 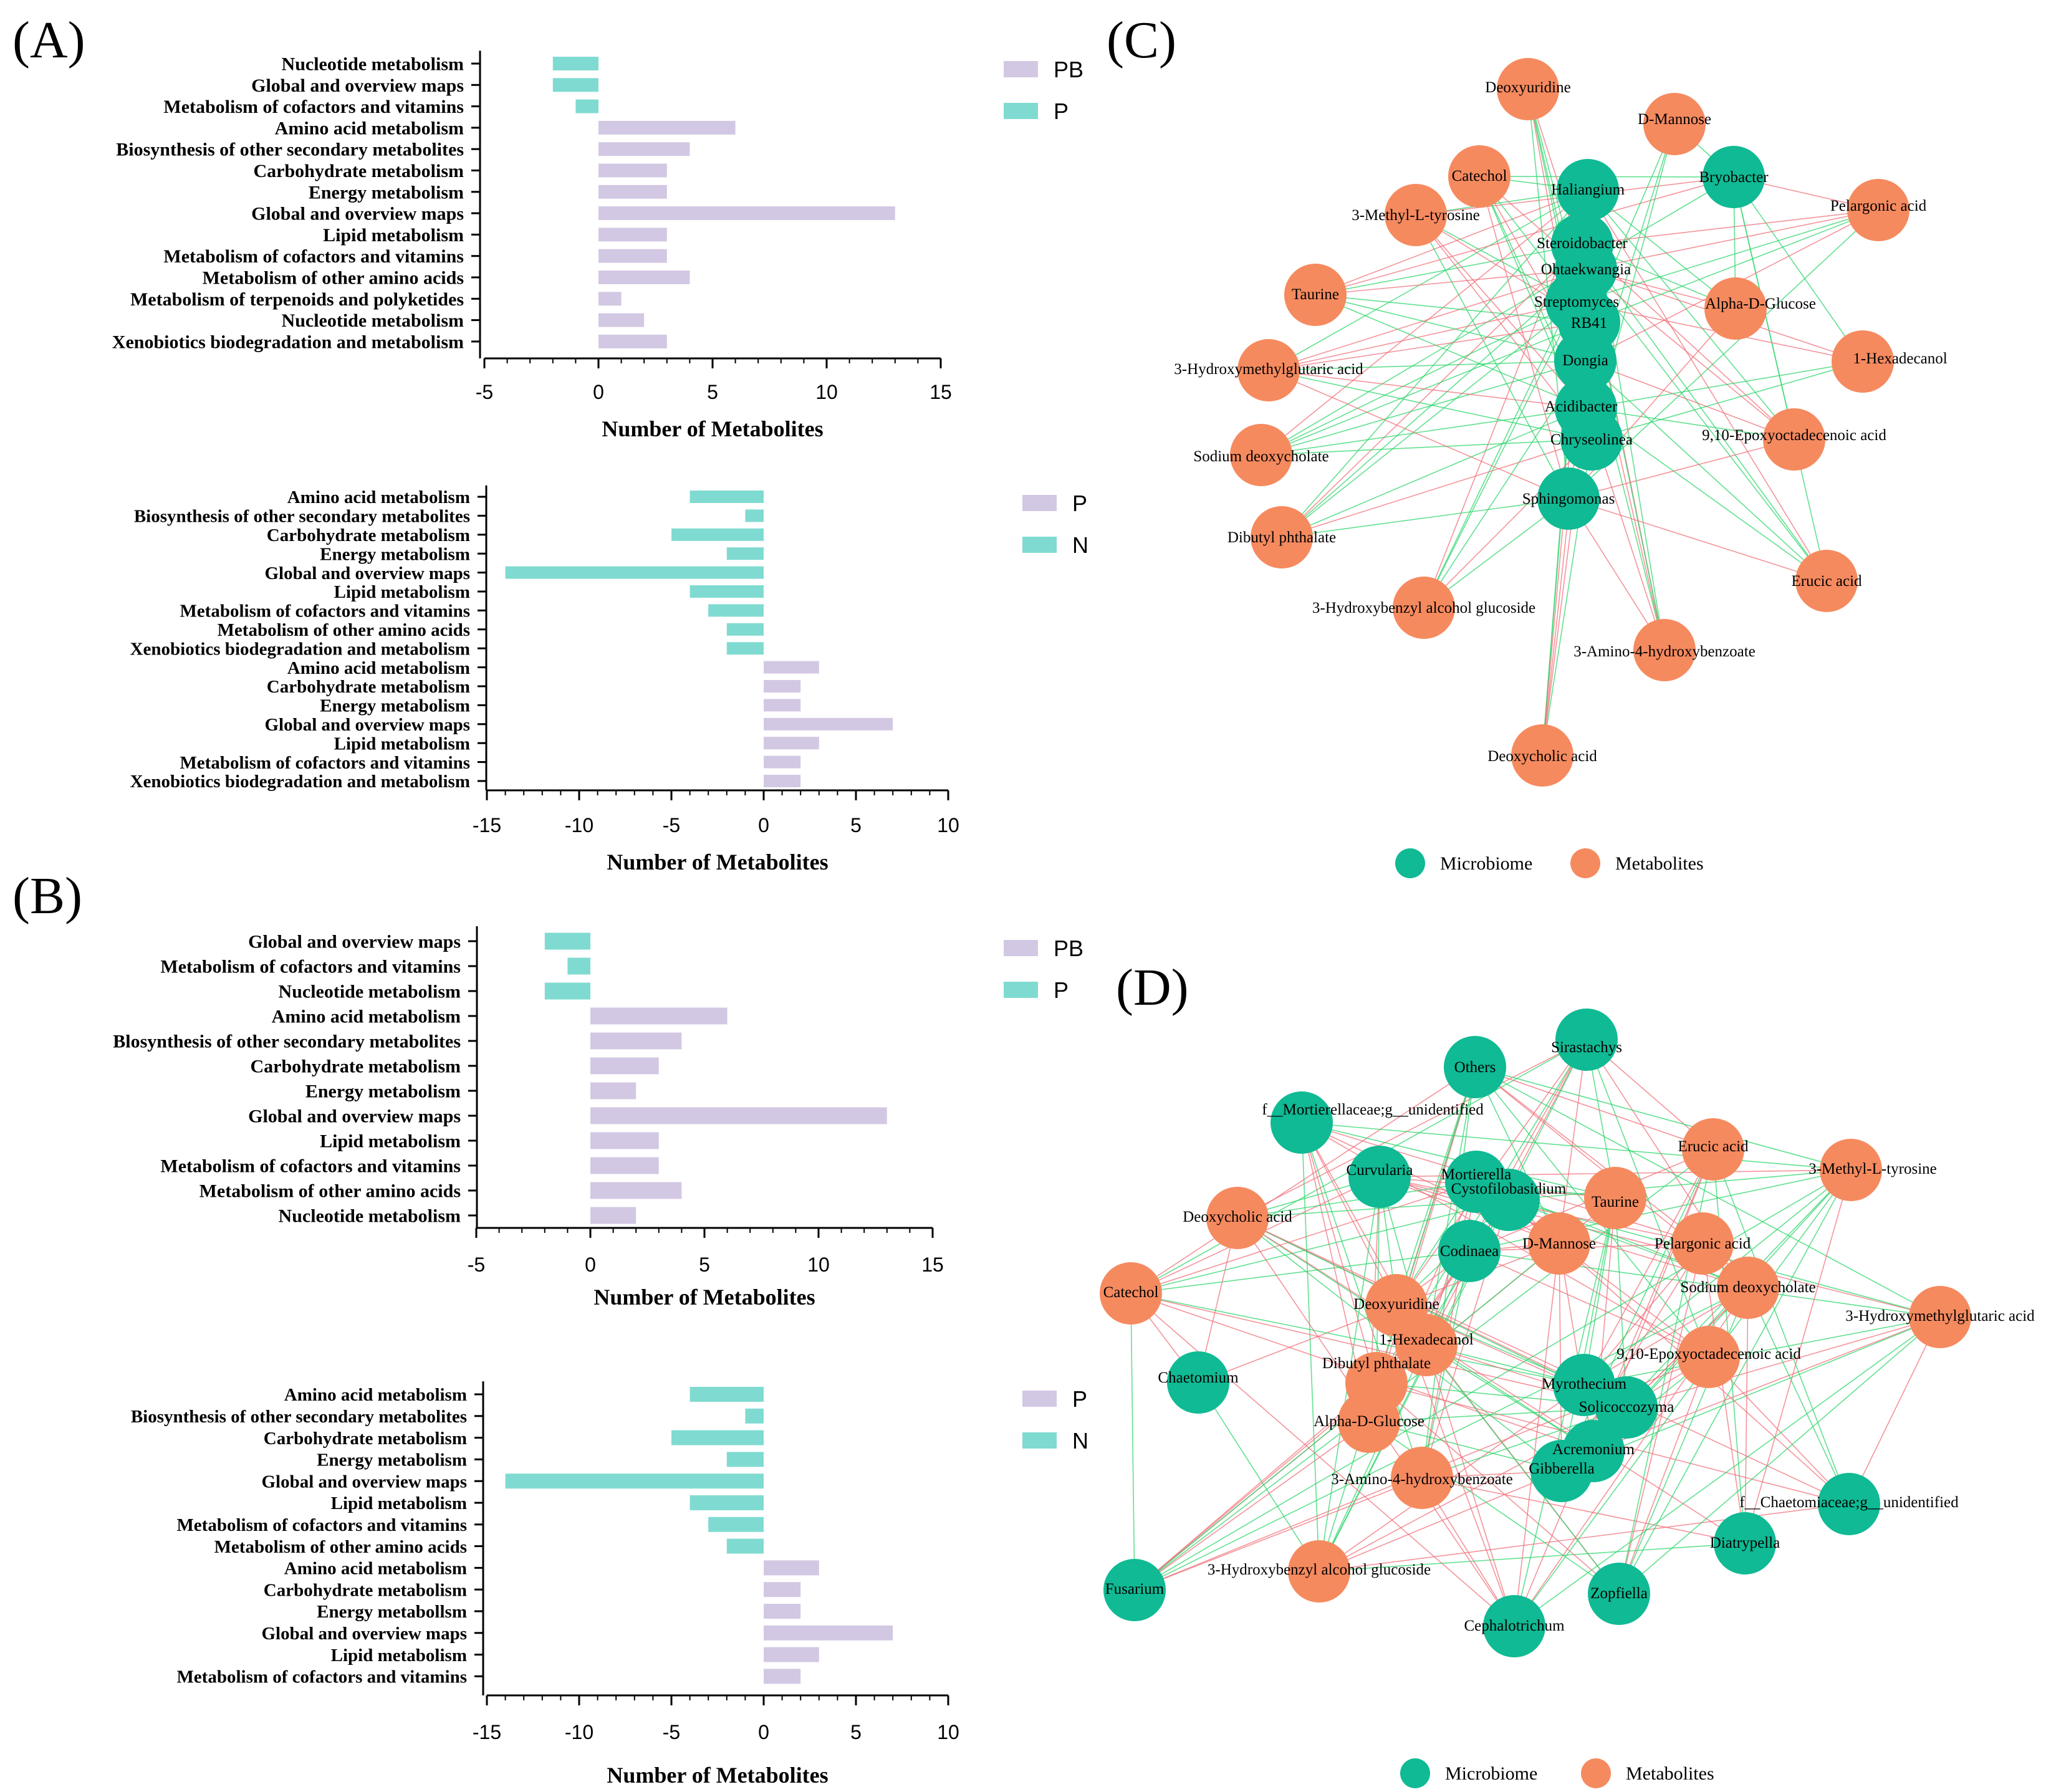 What do you see at coordinates (1659, 863) in the screenshot?
I see `legend-metabolites-label: Metabolites` at bounding box center [1659, 863].